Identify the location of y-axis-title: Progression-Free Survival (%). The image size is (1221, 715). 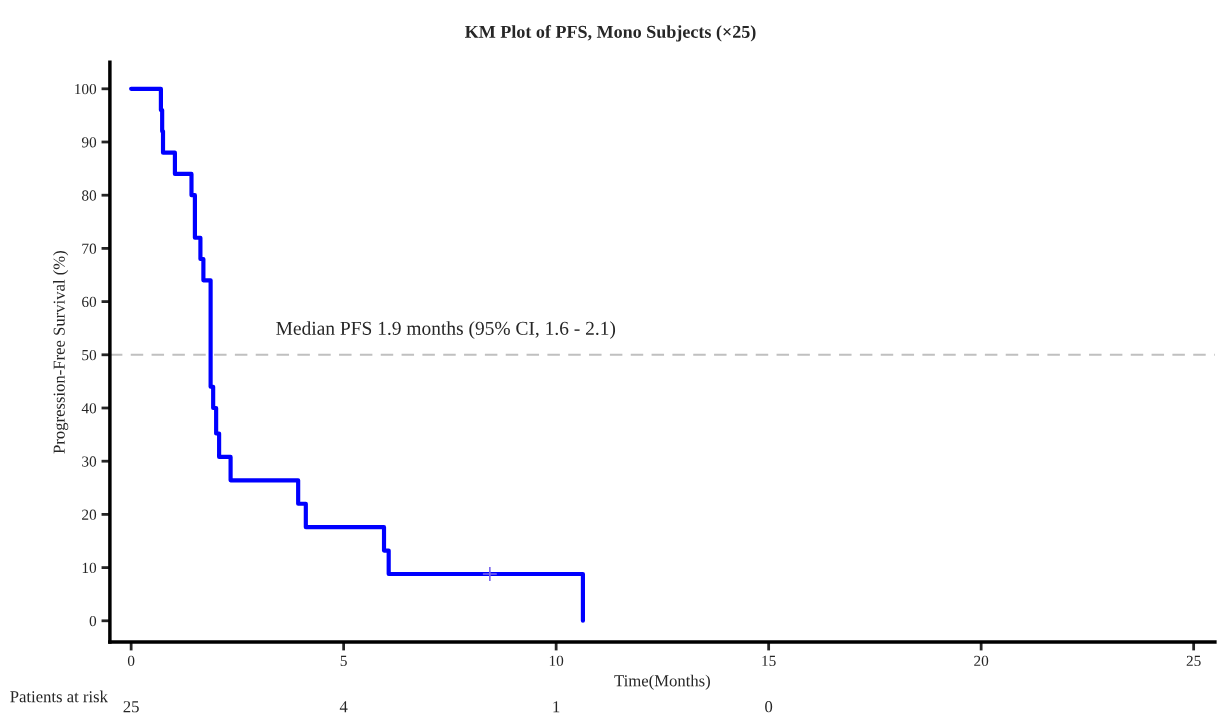
(61, 352).